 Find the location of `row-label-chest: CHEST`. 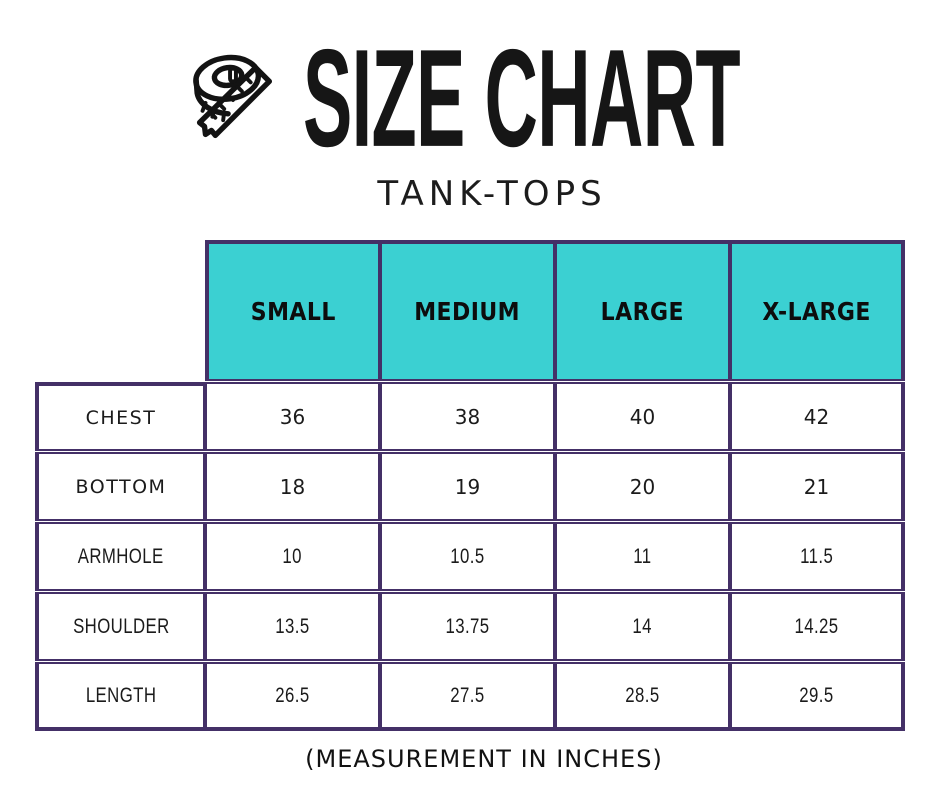

row-label-chest: CHEST is located at coordinates (120, 416).